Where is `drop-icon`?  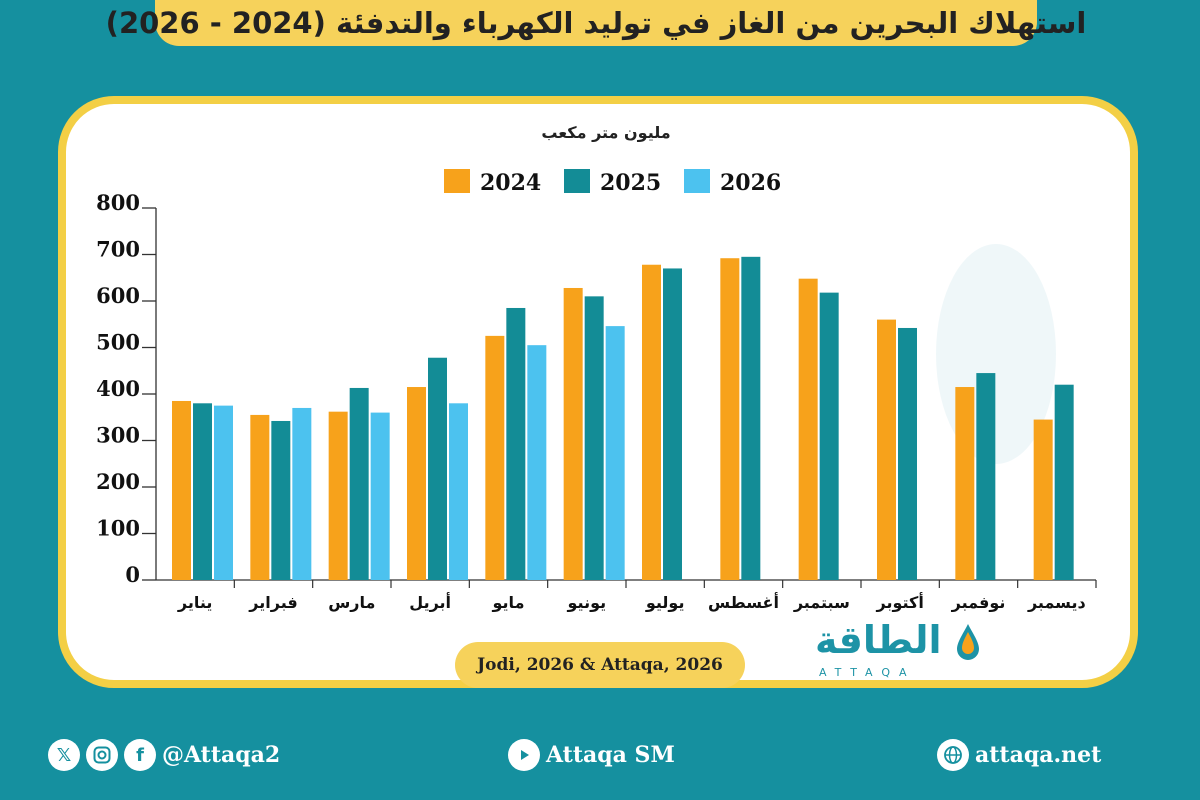
drop-icon is located at coordinates (968, 642).